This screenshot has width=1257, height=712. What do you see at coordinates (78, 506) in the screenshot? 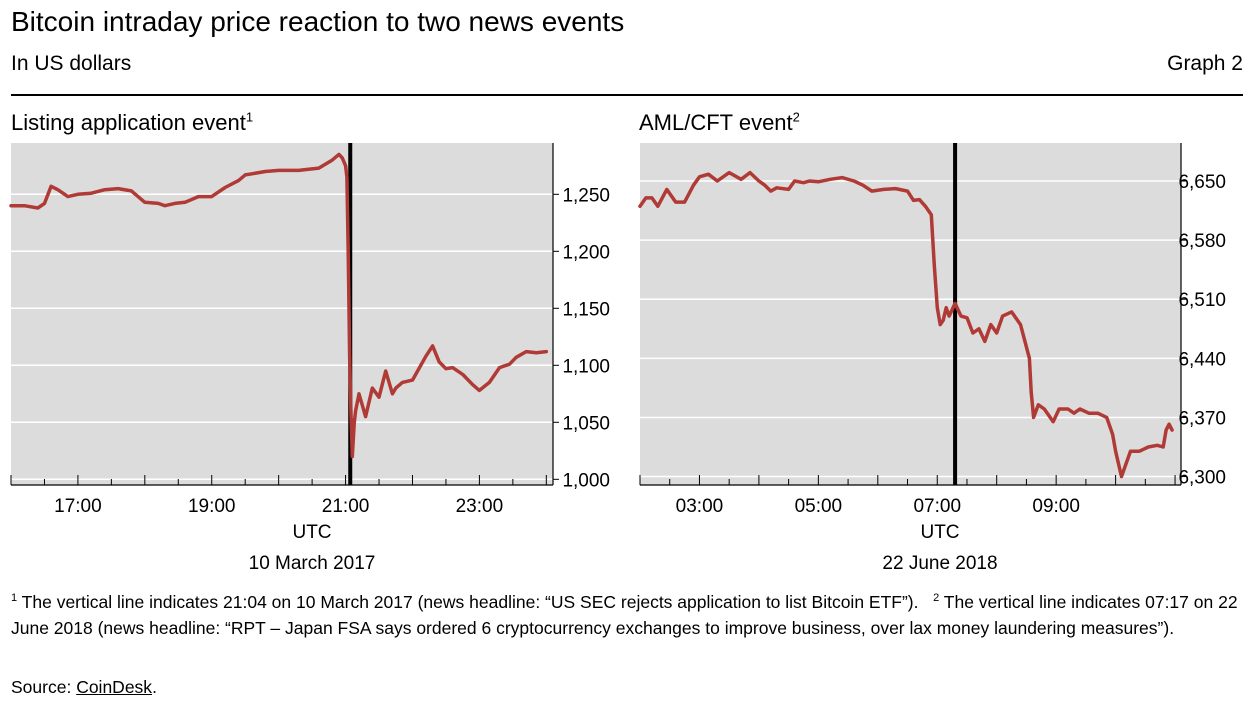
I see `x-tick-label: 17:00` at bounding box center [78, 506].